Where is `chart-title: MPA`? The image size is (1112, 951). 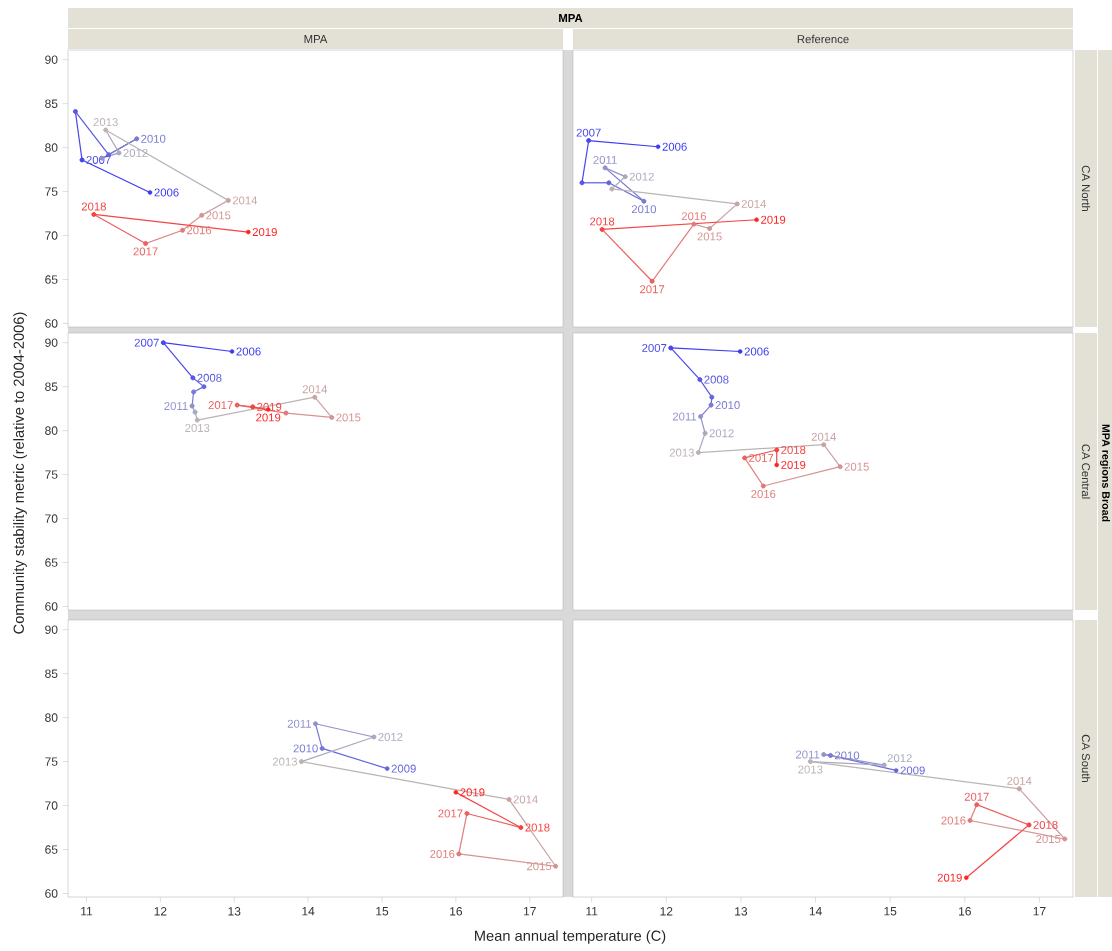 chart-title: MPA is located at coordinates (316, 39).